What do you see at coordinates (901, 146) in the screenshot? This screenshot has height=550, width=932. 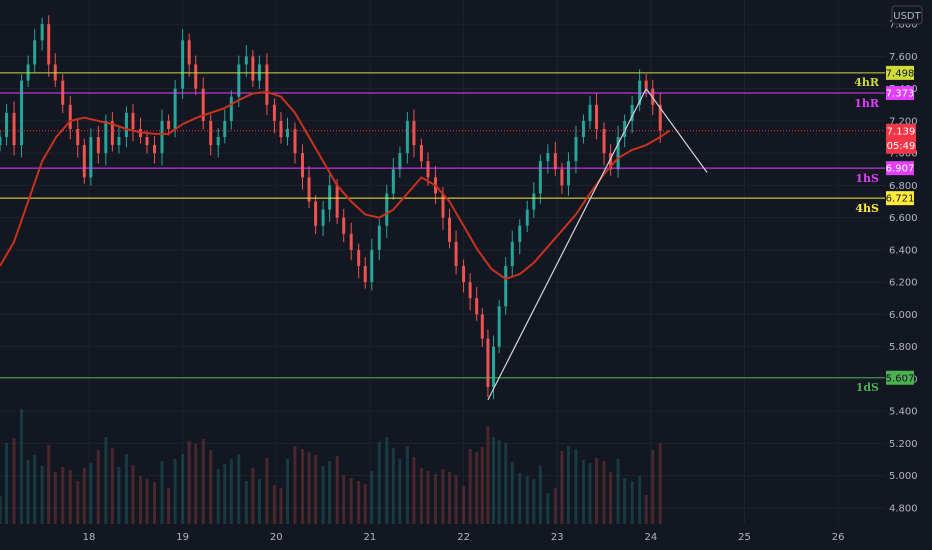 I see `countdown-label: 05:49` at bounding box center [901, 146].